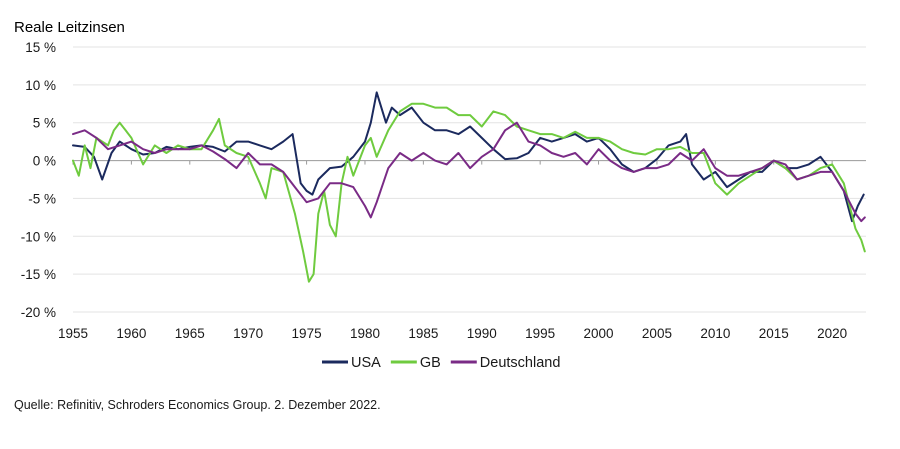 This screenshot has height=449, width=900. Describe the element at coordinates (657, 333) in the screenshot. I see `x-tick-label: 2005` at that location.